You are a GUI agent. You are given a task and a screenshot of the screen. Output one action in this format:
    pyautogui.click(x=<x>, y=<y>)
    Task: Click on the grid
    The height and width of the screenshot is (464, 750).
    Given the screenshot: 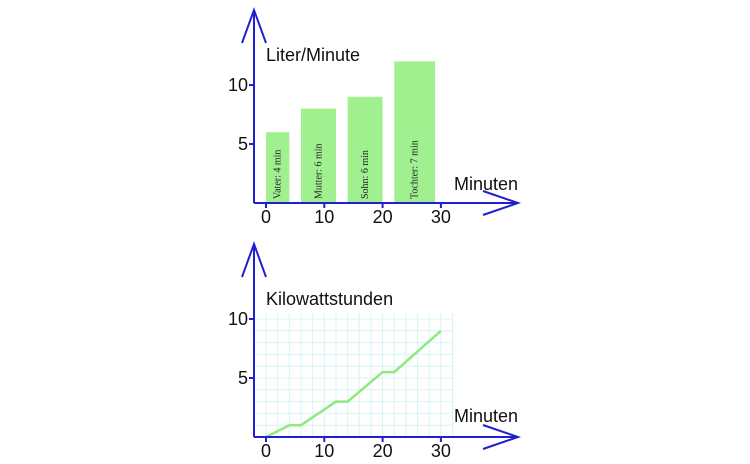 What is the action you would take?
    pyautogui.click(x=353, y=375)
    